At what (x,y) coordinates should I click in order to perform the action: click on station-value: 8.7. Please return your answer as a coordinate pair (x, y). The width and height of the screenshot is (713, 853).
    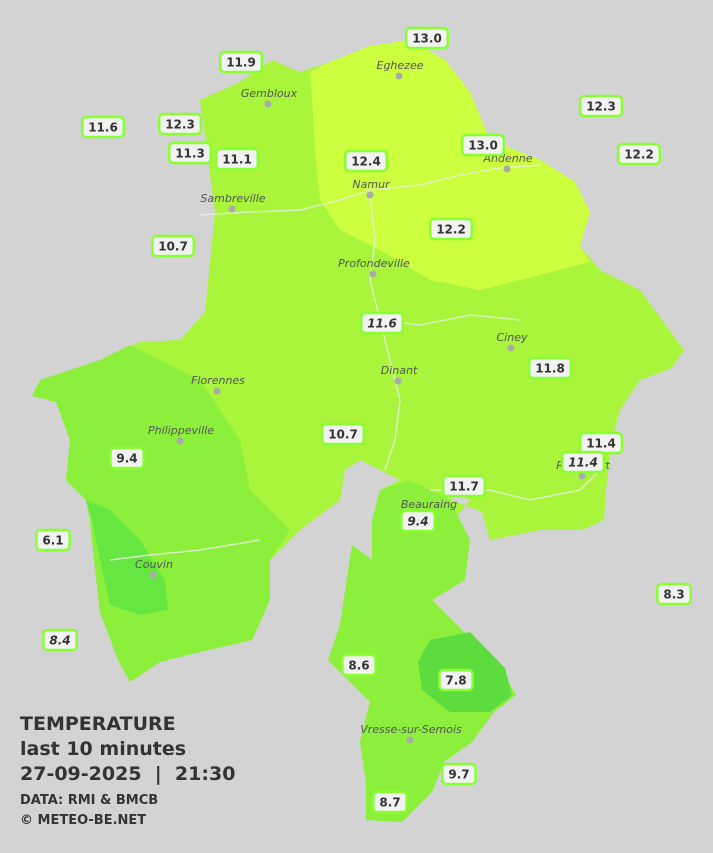
    Looking at the image, I should click on (389, 803).